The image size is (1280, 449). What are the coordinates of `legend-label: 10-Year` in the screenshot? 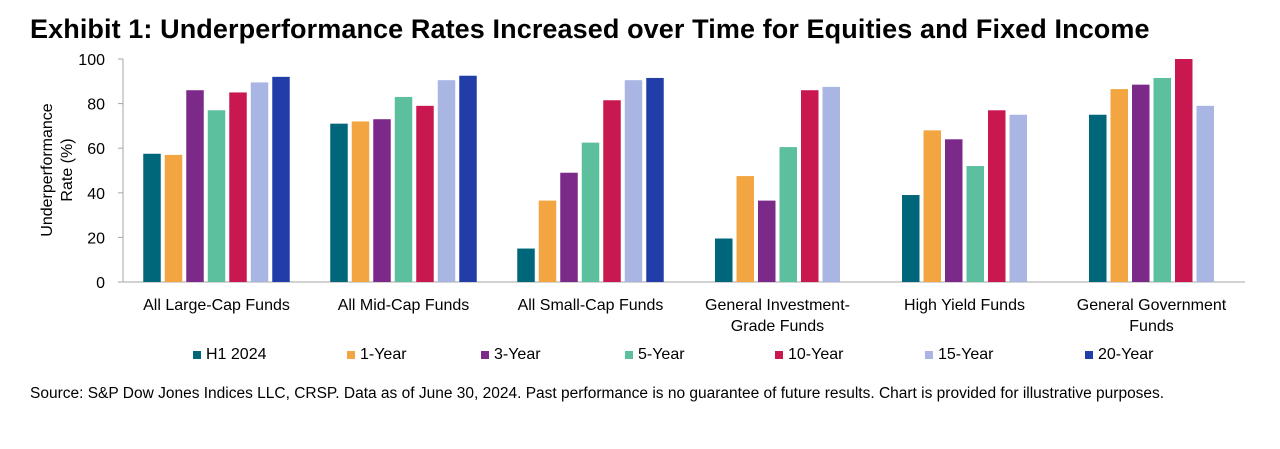 It's located at (816, 354).